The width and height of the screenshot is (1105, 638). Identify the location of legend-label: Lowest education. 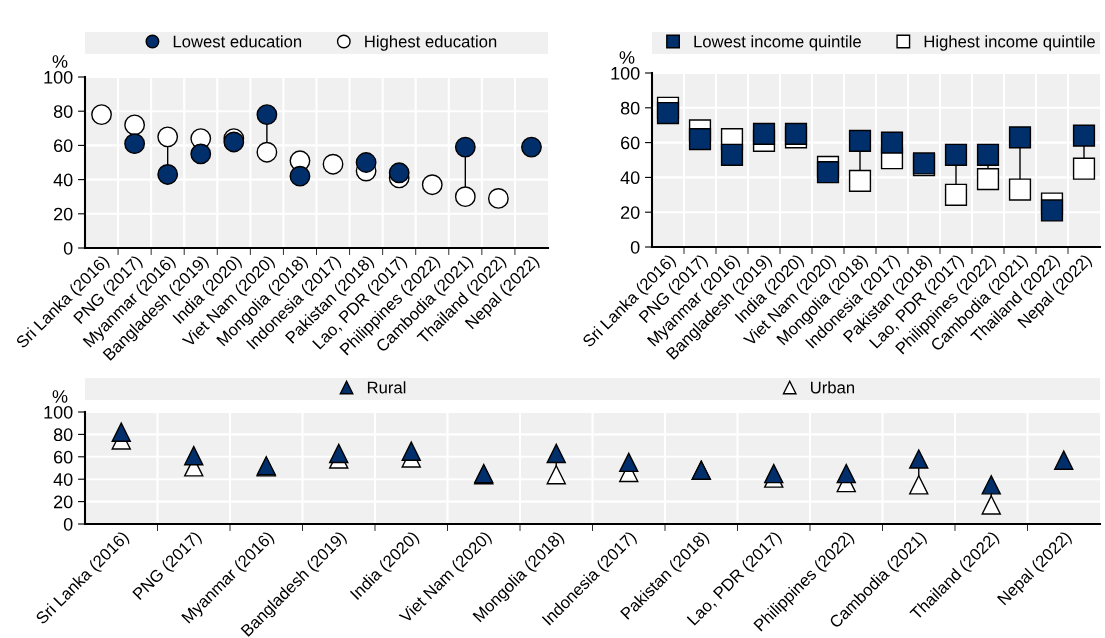
(237, 41).